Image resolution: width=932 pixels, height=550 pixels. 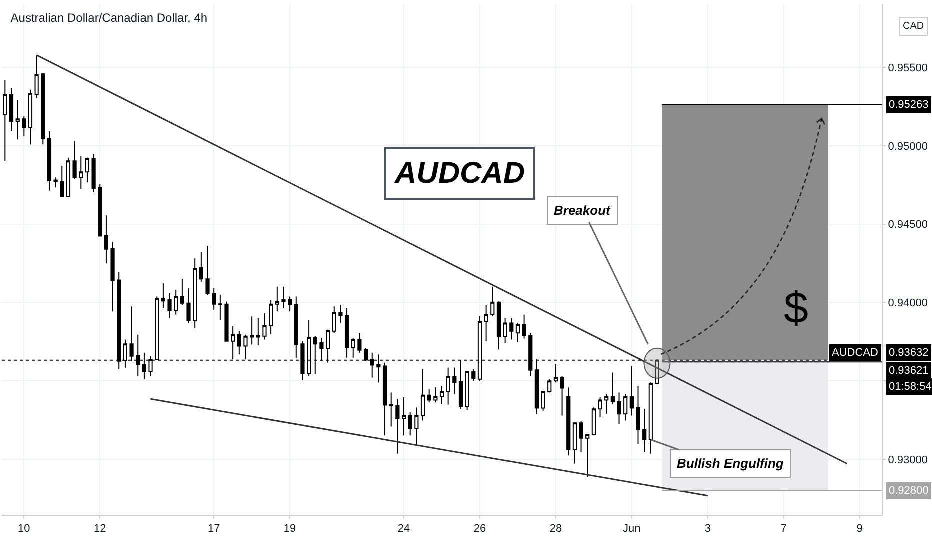 What do you see at coordinates (480, 529) in the screenshot?
I see `x-tick-label: 26` at bounding box center [480, 529].